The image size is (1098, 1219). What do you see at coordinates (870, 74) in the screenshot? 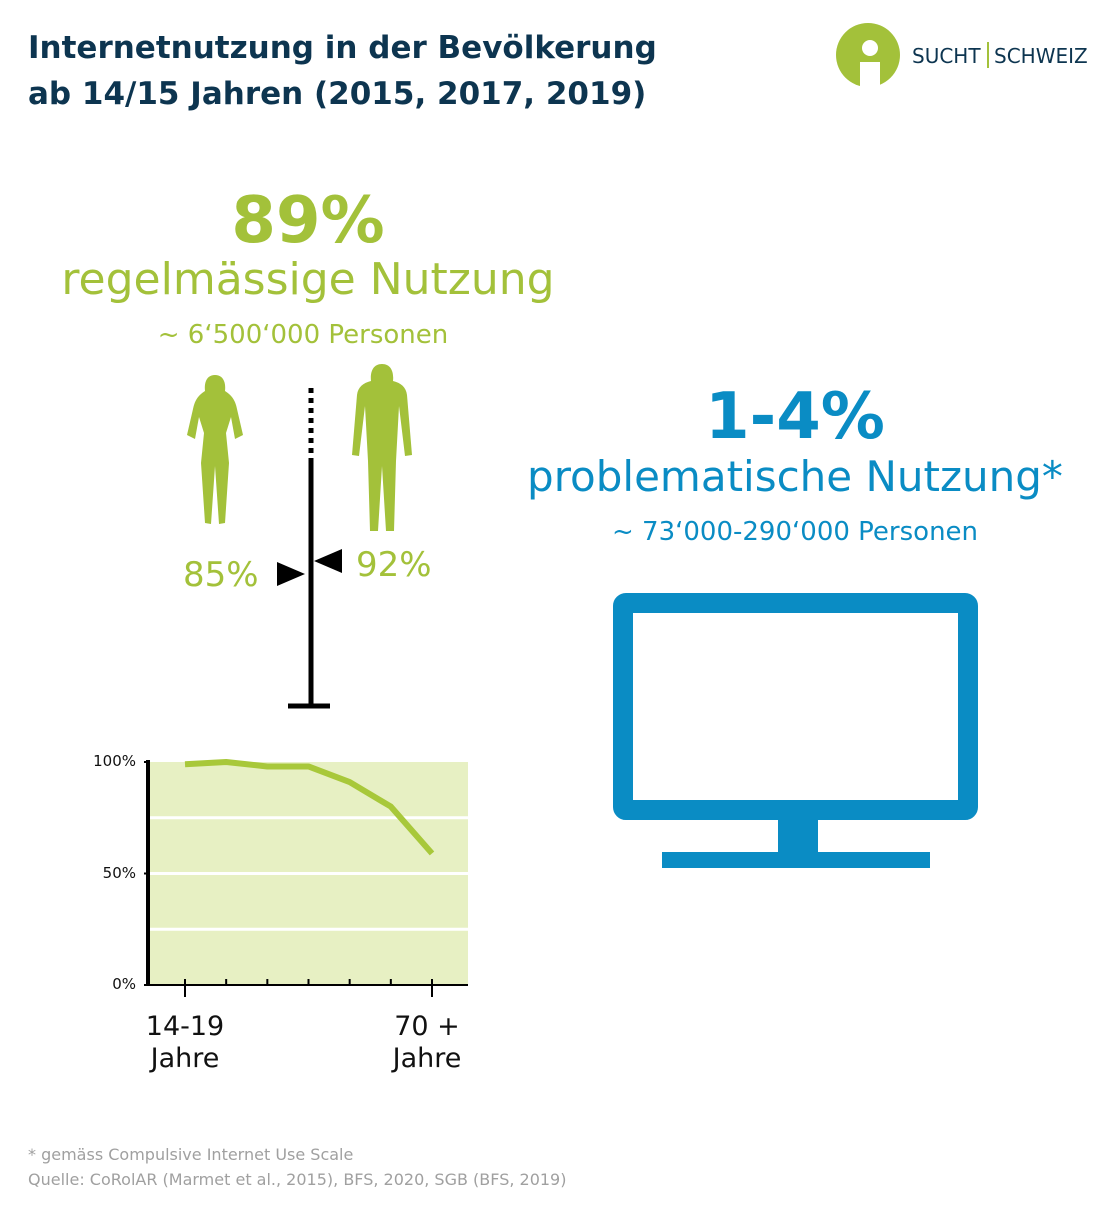
I see `logo-body` at bounding box center [870, 74].